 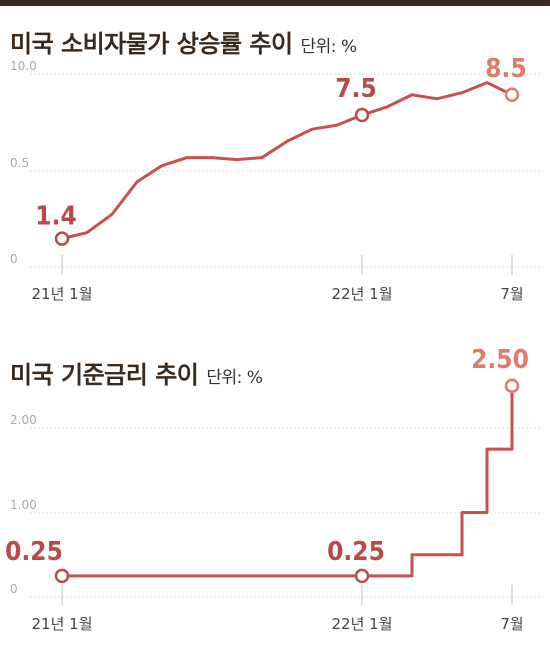 I want to click on cpi-unit-label: 단위: %, so click(x=329, y=47).